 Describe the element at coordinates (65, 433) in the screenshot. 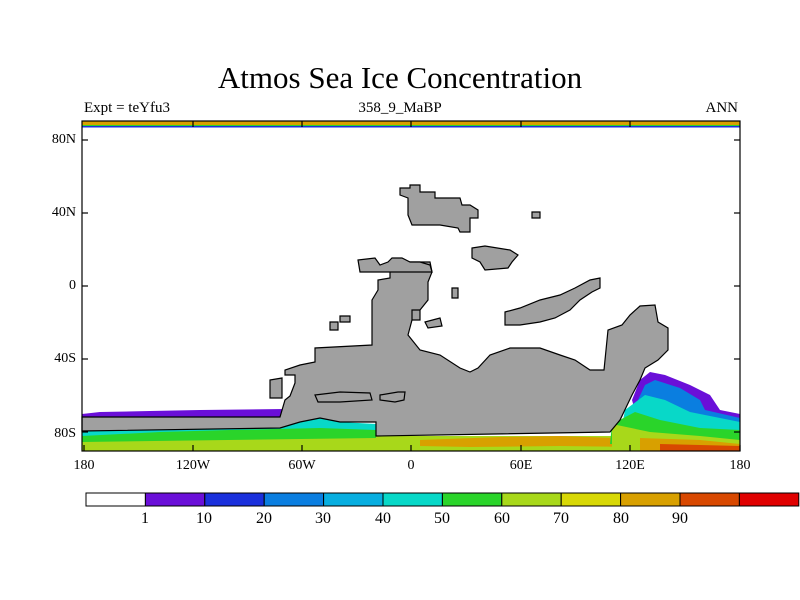

I see `lat-tick-label: 80S` at that location.